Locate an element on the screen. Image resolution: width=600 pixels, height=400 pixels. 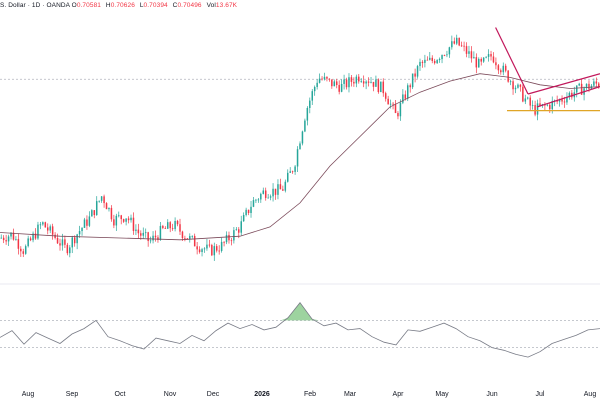
legend-close: 0.70496 is located at coordinates (189, 5).